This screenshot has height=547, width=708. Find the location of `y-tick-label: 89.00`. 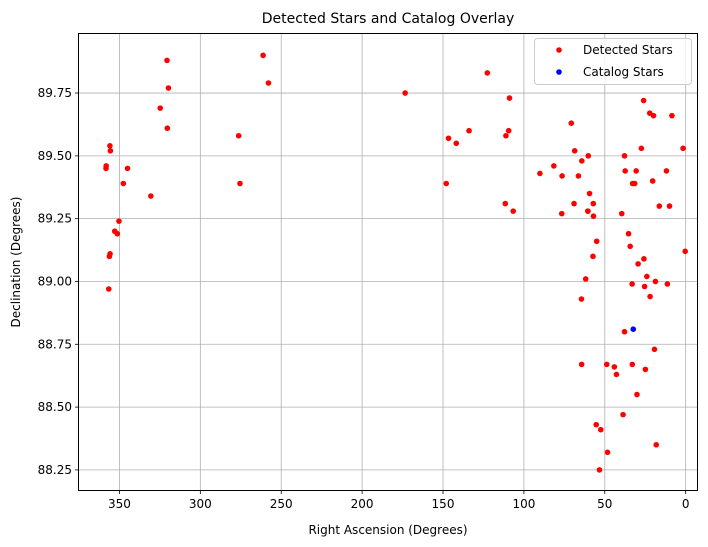

y-tick-label: 89.00 is located at coordinates (55, 281).